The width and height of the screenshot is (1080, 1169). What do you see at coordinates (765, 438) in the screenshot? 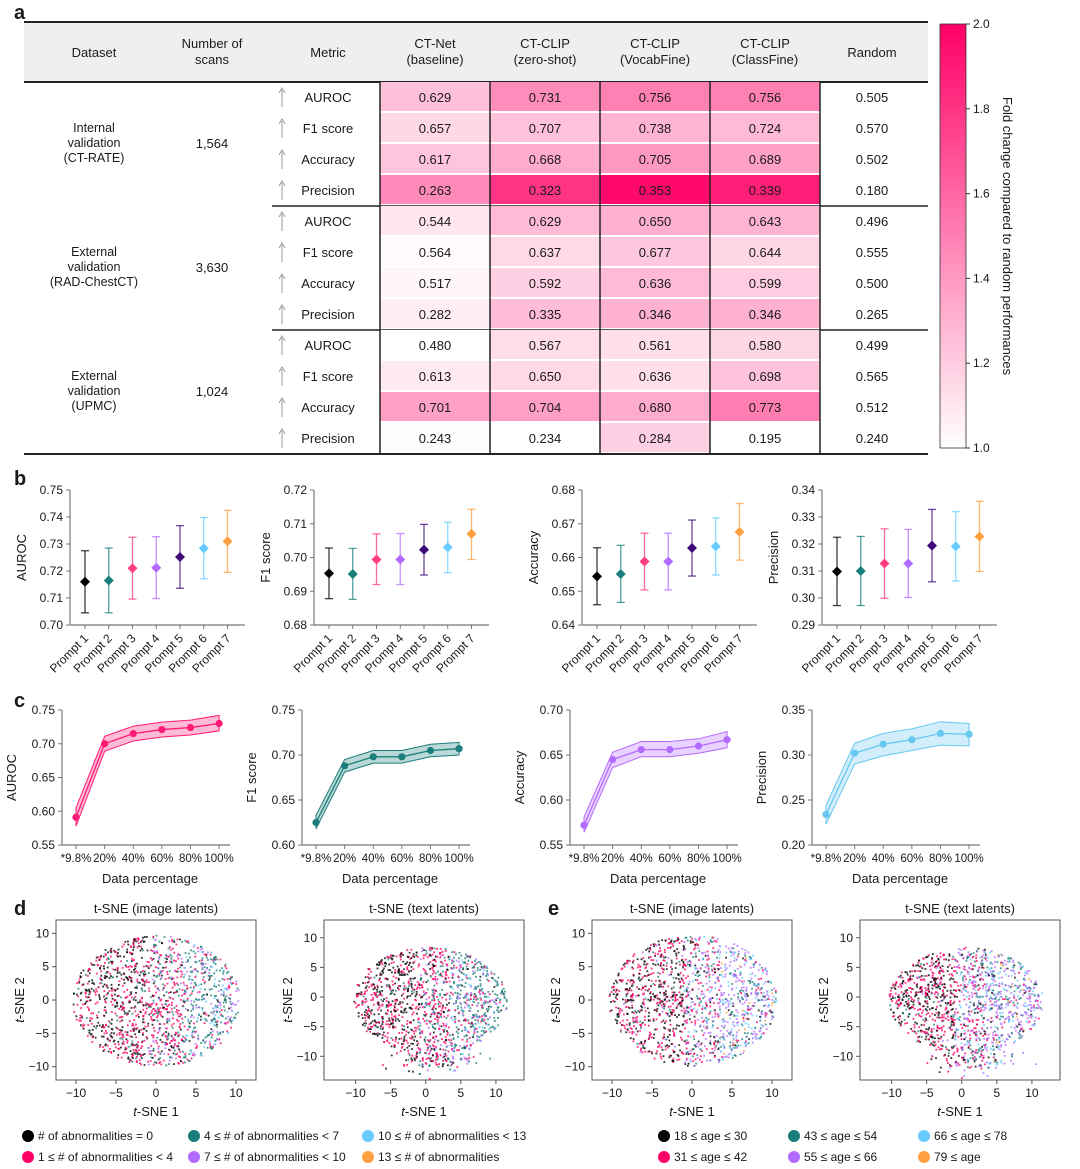
I see `cell-value: 0.195` at bounding box center [765, 438].